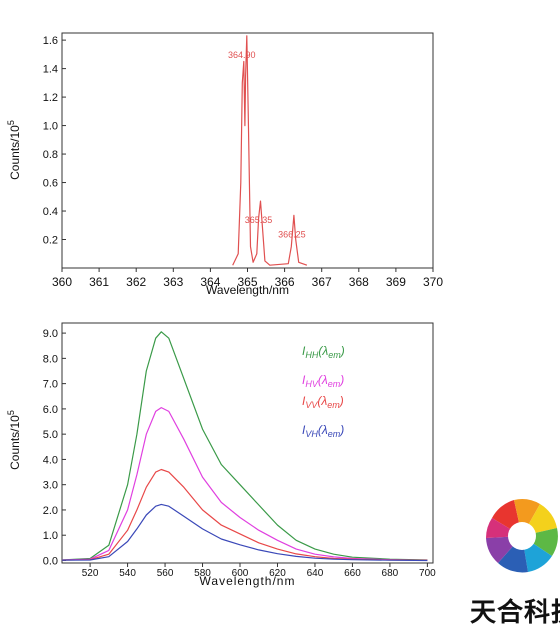  Describe the element at coordinates (323, 352) in the screenshot. I see `legend-entry: IHH(λem)` at that location.